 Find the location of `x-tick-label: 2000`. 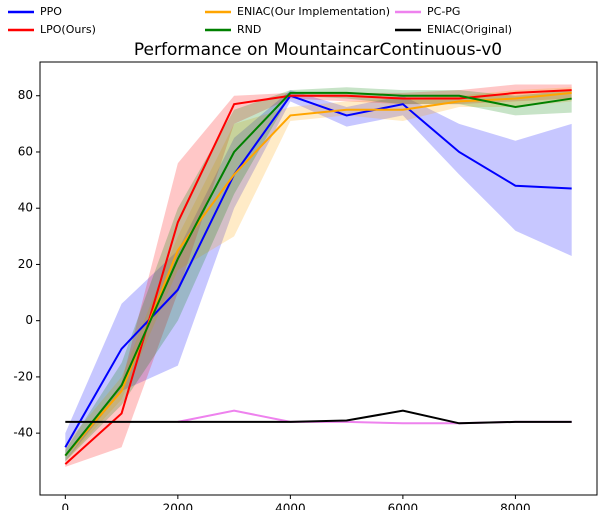

x-tick-label: 2000 is located at coordinates (178, 506).